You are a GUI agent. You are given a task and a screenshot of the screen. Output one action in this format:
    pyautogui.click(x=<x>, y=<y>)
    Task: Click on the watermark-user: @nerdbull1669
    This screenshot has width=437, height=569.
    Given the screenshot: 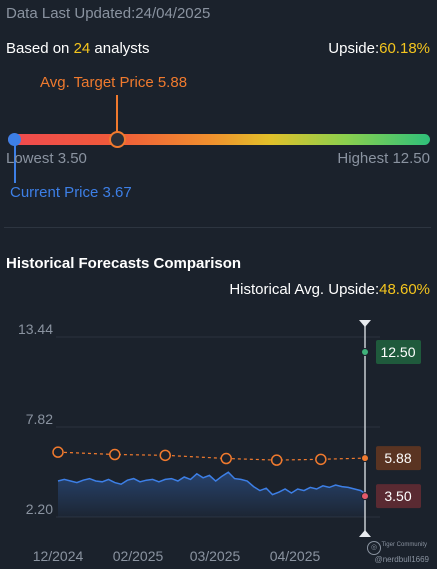 What is the action you would take?
    pyautogui.click(x=401, y=559)
    